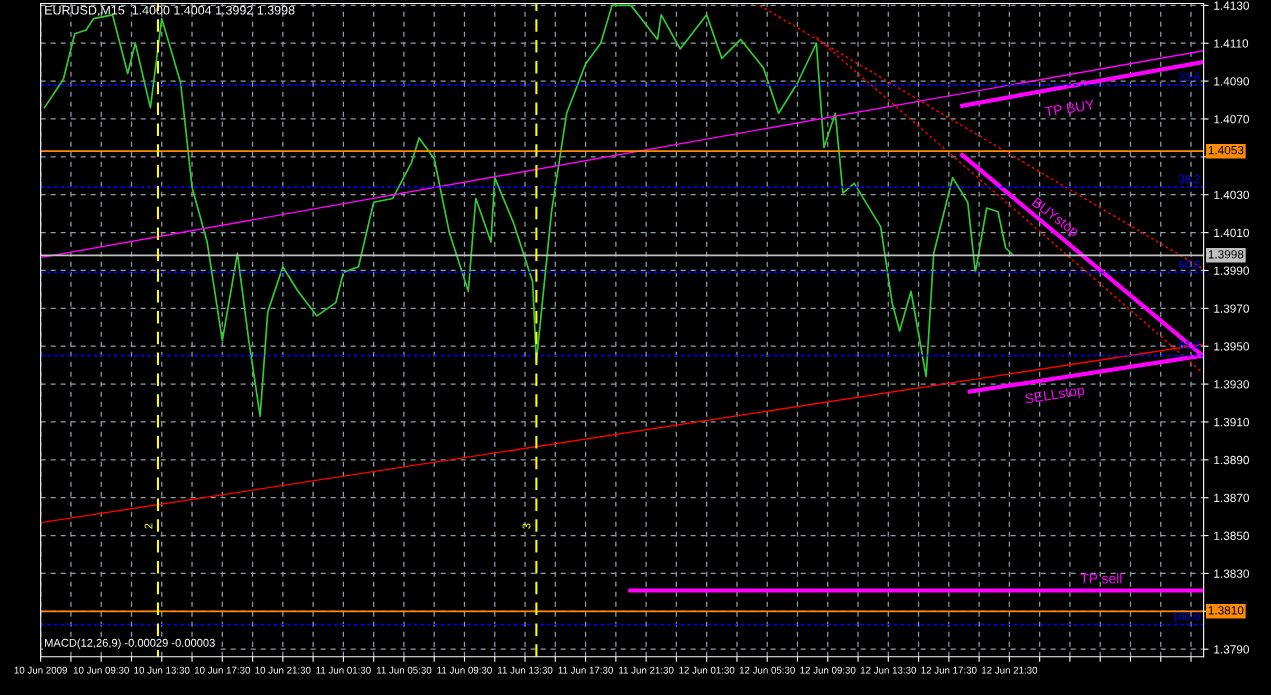 The height and width of the screenshot is (695, 1271). What do you see at coordinates (1232, 422) in the screenshot?
I see `y-tick-label: 1.3910` at bounding box center [1232, 422].